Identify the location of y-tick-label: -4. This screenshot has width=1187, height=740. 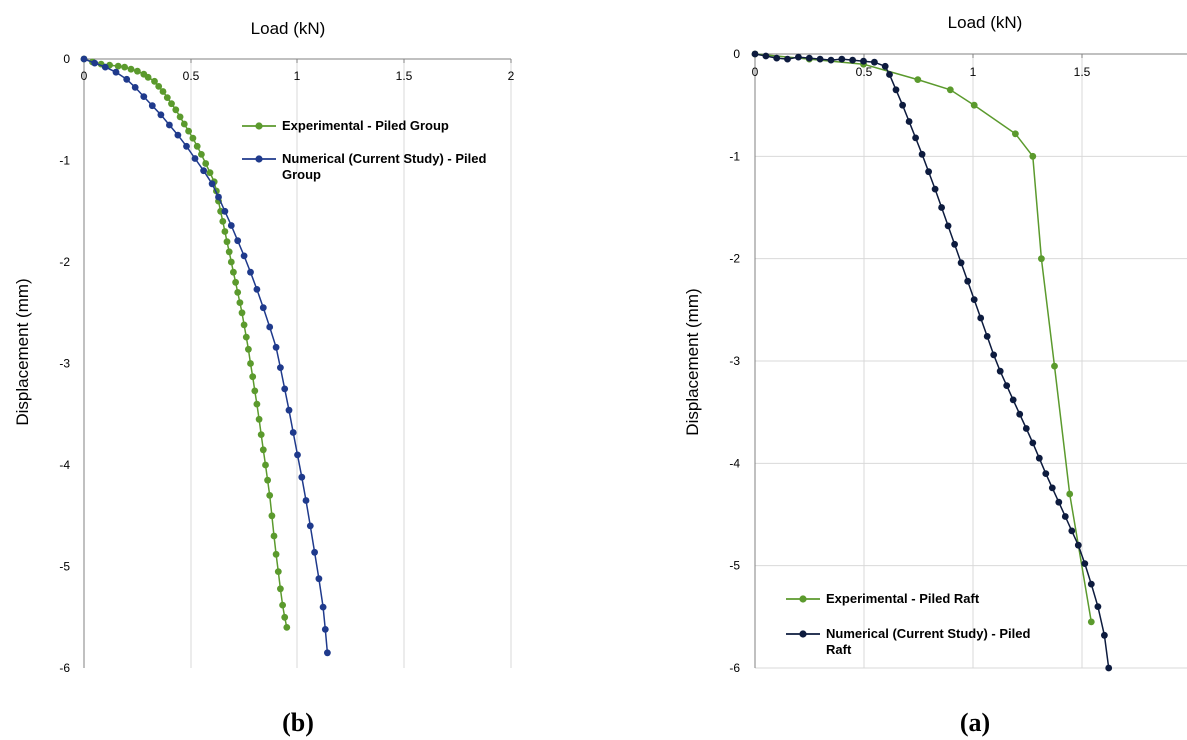
(64, 465).